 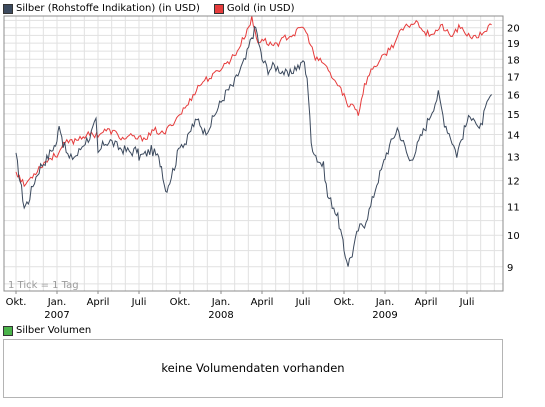 I want to click on y-tick-label: 11, so click(x=513, y=208).